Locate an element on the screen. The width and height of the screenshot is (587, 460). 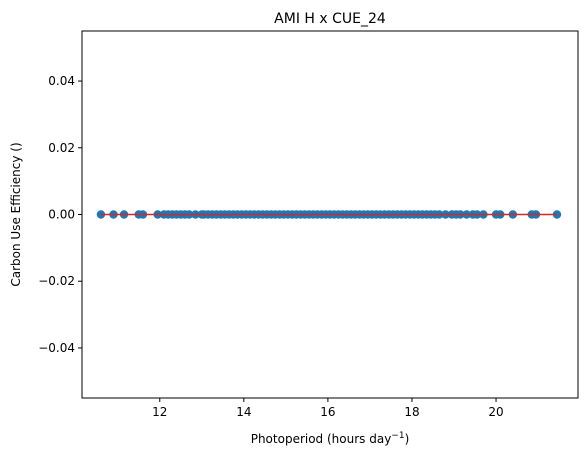
x-tick-label: 18 is located at coordinates (411, 412).